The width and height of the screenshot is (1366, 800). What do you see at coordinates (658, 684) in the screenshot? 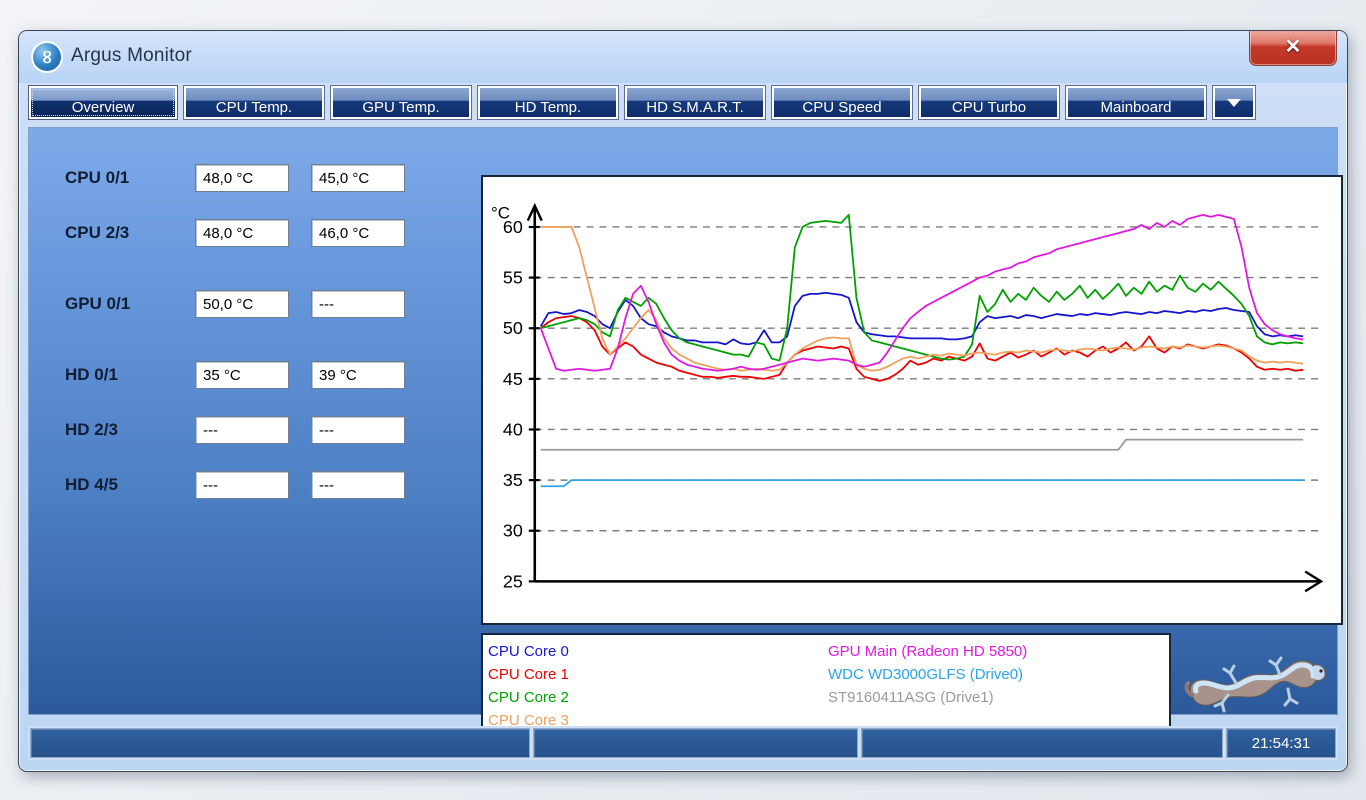
I see `legend-column-cpu: CPU Core 0 CPU Core 1 CPU Core 2 CPU Core 3` at bounding box center [658, 684].